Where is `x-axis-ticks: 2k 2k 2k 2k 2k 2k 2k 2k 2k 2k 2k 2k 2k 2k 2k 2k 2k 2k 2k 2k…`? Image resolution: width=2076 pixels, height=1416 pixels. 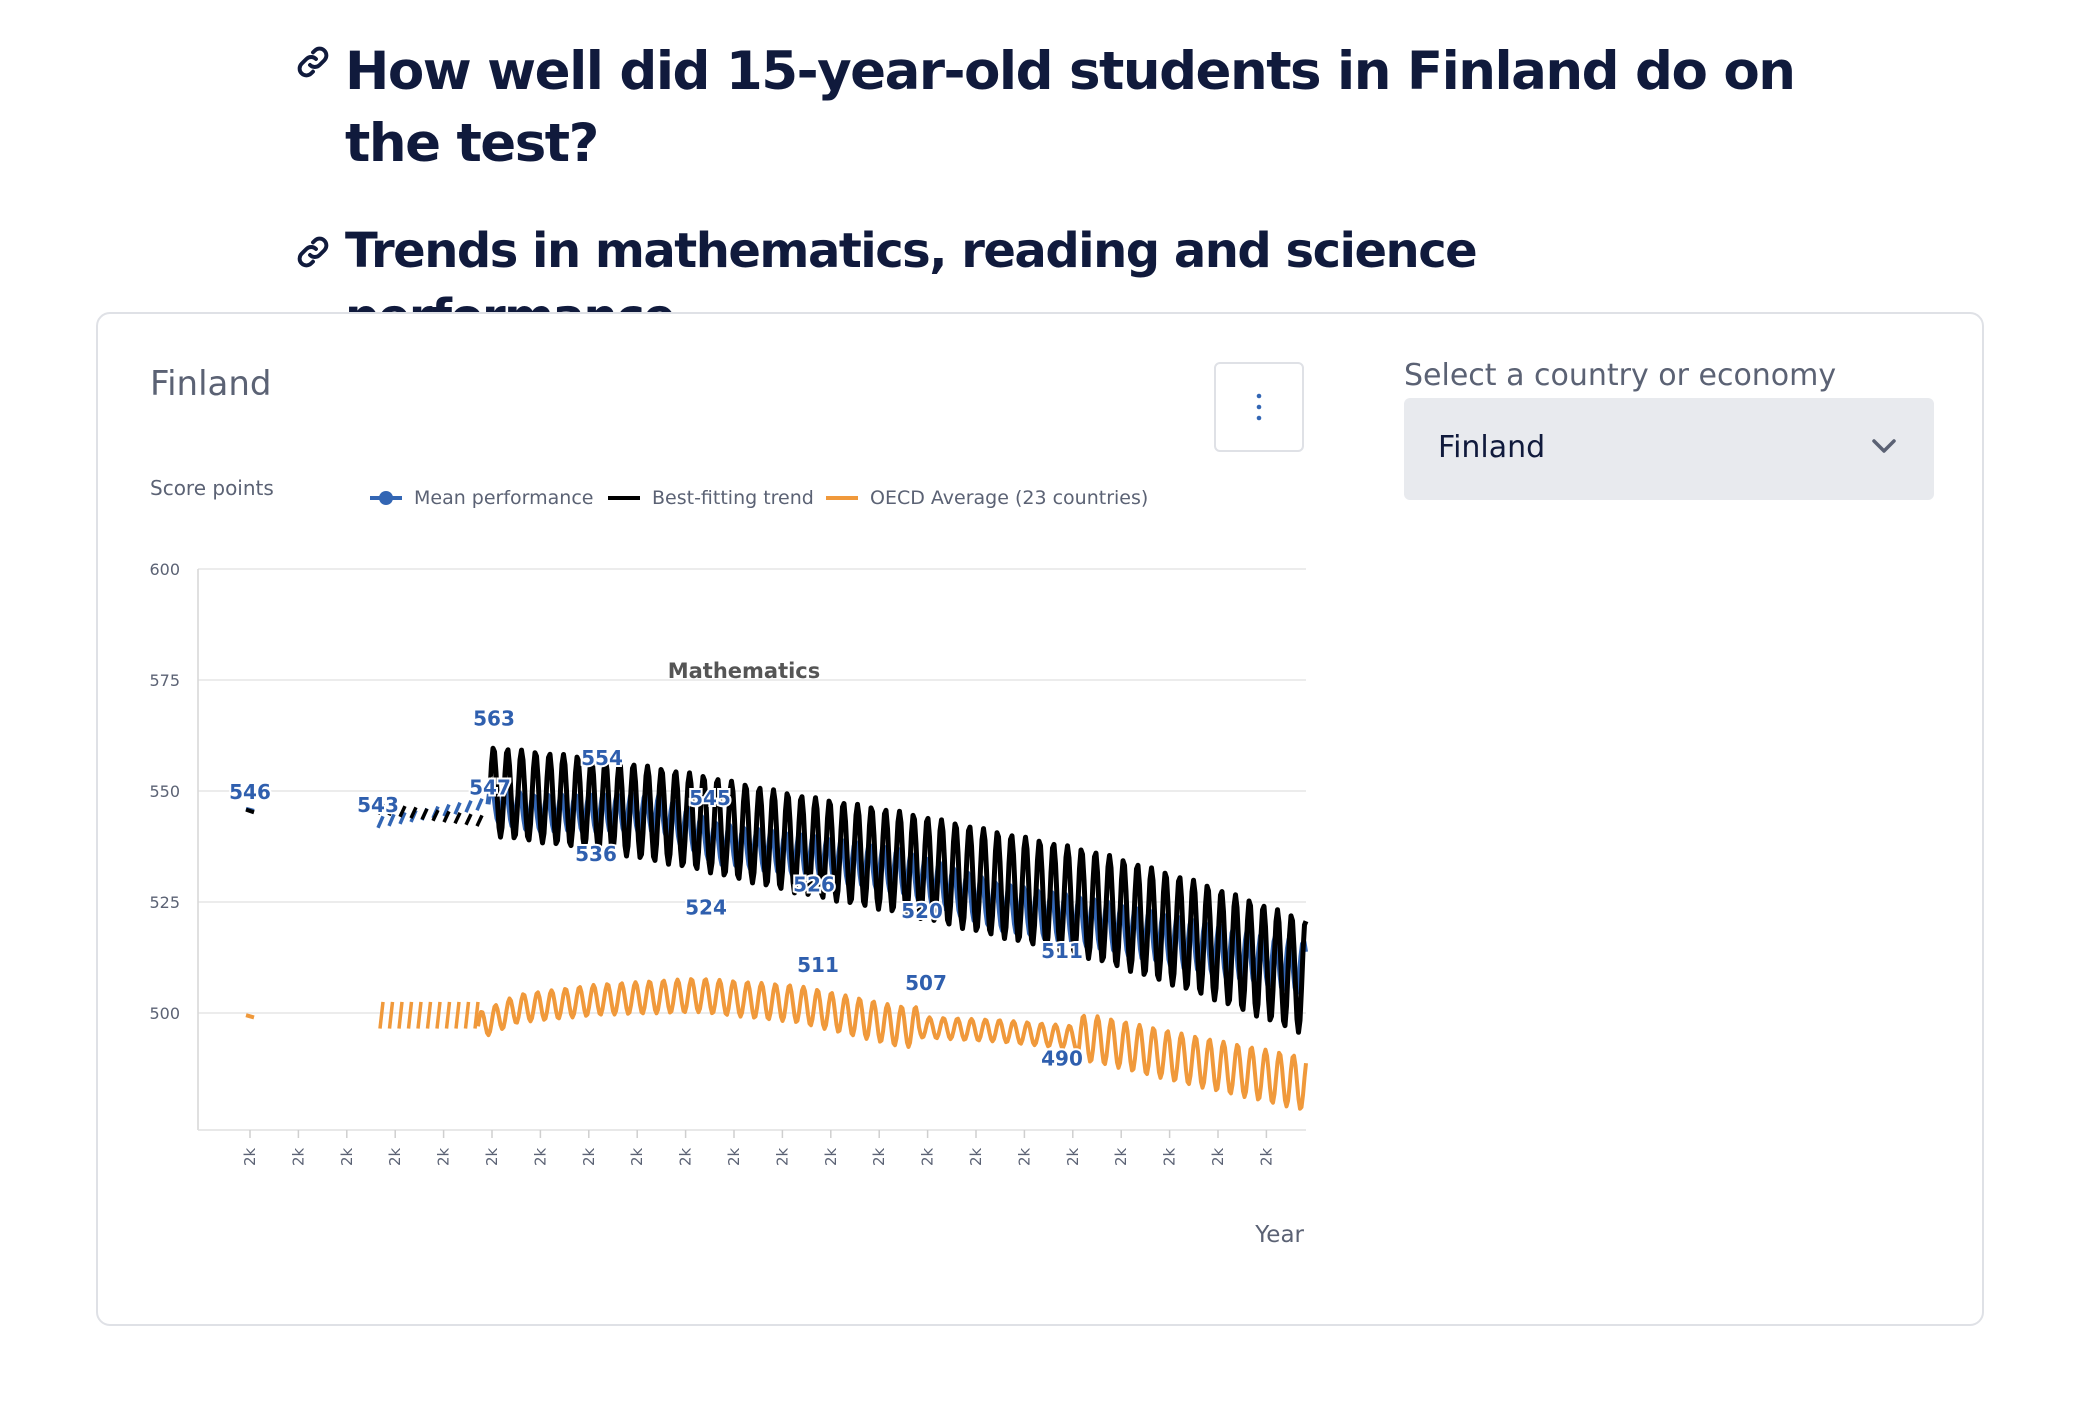 x-axis-ticks: 2k 2k 2k 2k 2k 2k 2k 2k 2k 2k 2k 2k 2k 2k 2k 2k 2k 2k 2k 2k… is located at coordinates (758, 1148).